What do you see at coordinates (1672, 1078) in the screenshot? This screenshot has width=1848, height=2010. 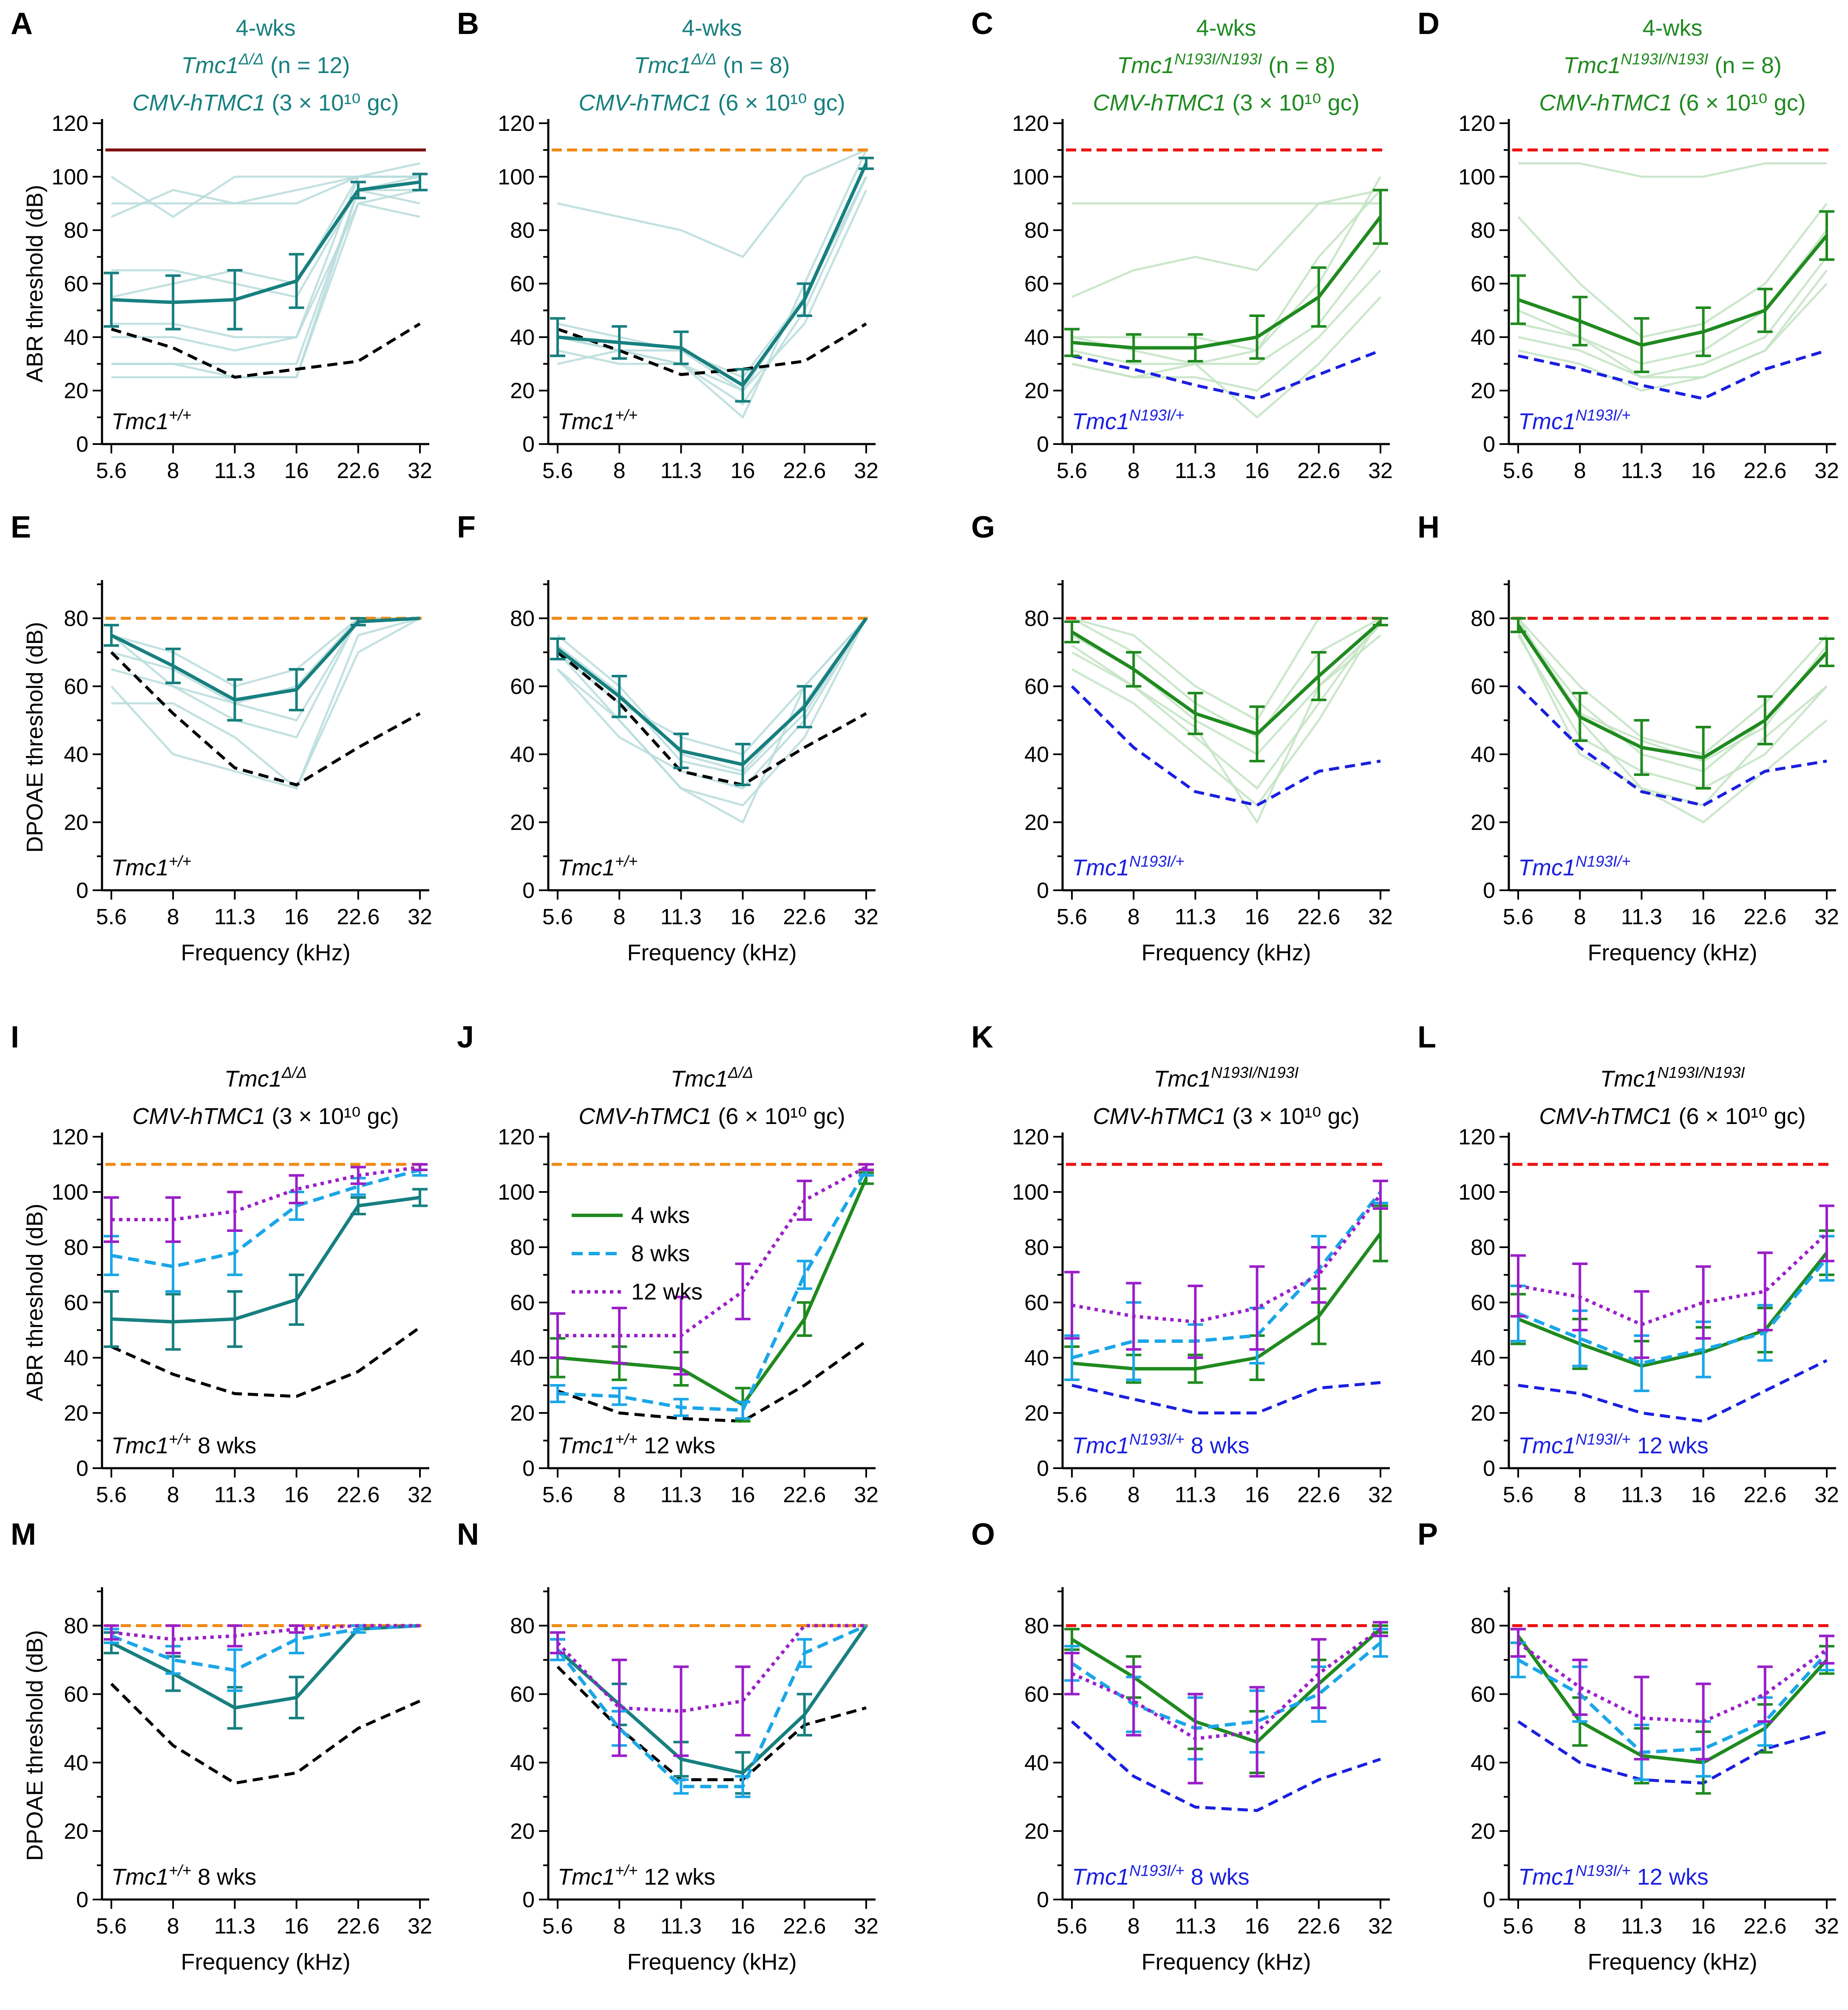 I see `title-line: Tmc1N193I/N193I` at bounding box center [1672, 1078].